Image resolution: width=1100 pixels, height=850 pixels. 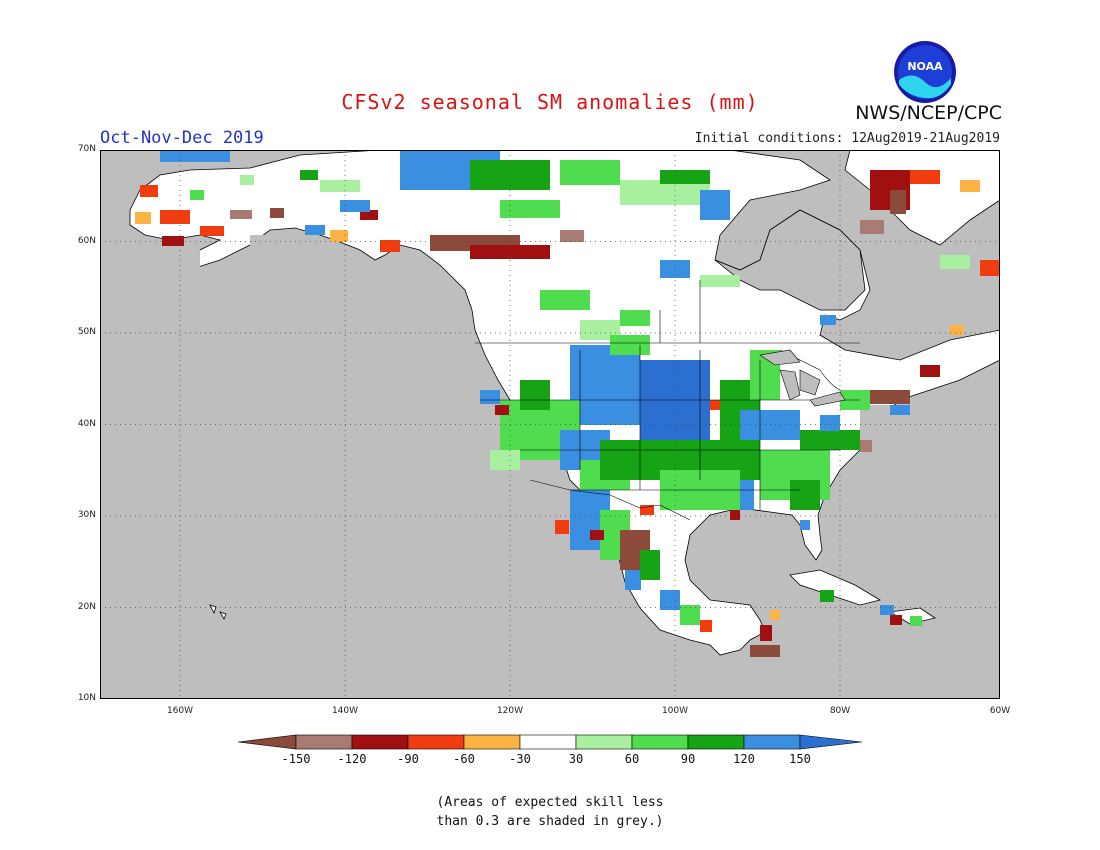 What do you see at coordinates (675, 711) in the screenshot?
I see `lon-tick-100w: 100W` at bounding box center [675, 711].